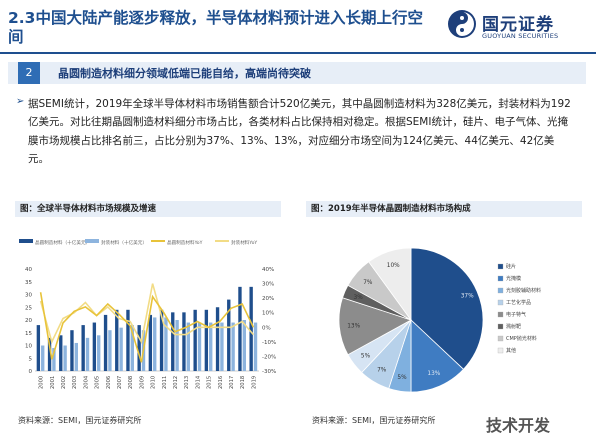 The image size is (596, 446). Describe the element at coordinates (184, 73) in the screenshot. I see `section-title: 晶圆制造材料细分领域低端已能自给，高端尚待突破` at that location.